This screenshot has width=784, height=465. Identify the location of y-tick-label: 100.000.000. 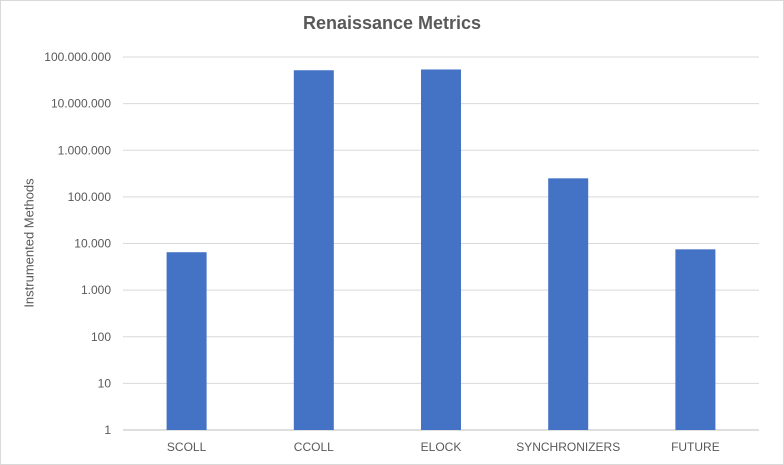
(77, 57).